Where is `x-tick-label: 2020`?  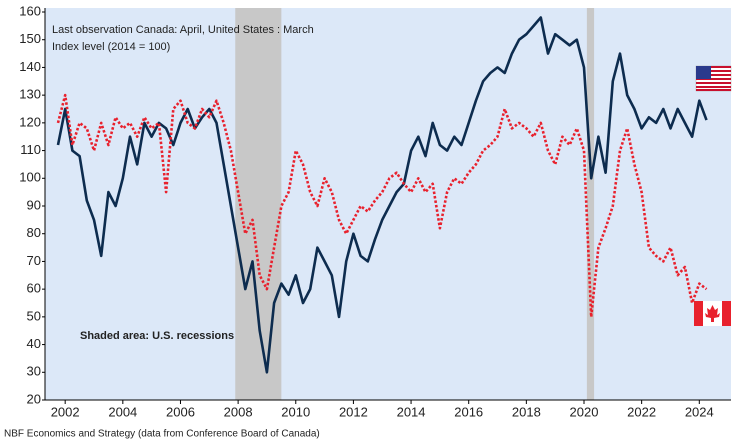
x-tick-label: 2020 is located at coordinates (584, 411).